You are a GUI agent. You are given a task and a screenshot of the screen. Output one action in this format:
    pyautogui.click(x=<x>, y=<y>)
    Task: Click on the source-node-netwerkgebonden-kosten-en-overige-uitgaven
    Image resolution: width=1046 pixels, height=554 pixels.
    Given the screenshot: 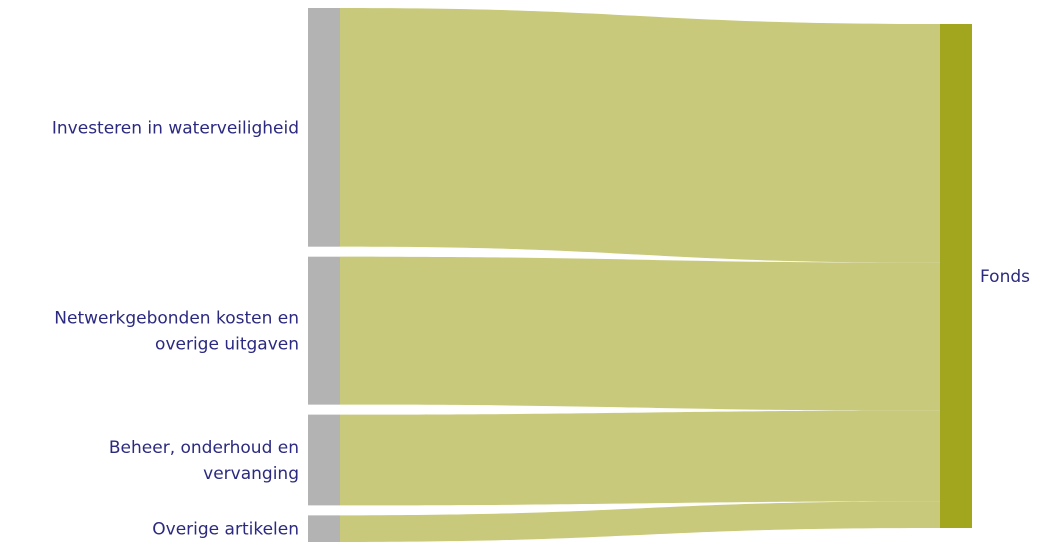 What is the action you would take?
    pyautogui.click(x=324, y=330)
    